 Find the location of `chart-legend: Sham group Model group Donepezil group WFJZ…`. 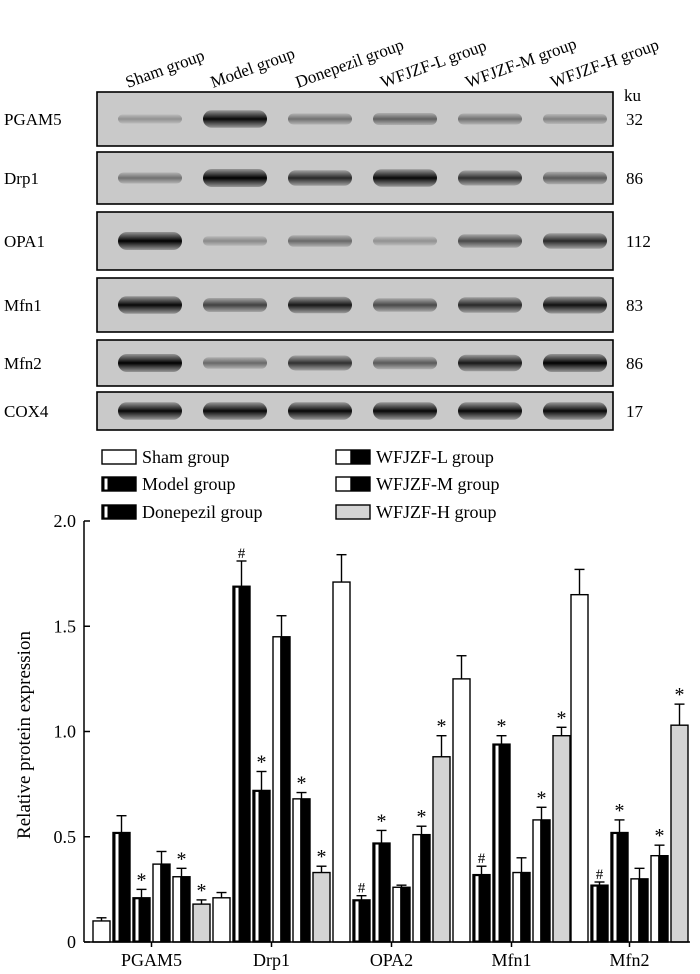

chart-legend: Sham group Model group Donepezil group WFJZ… is located at coordinates (300, 484).